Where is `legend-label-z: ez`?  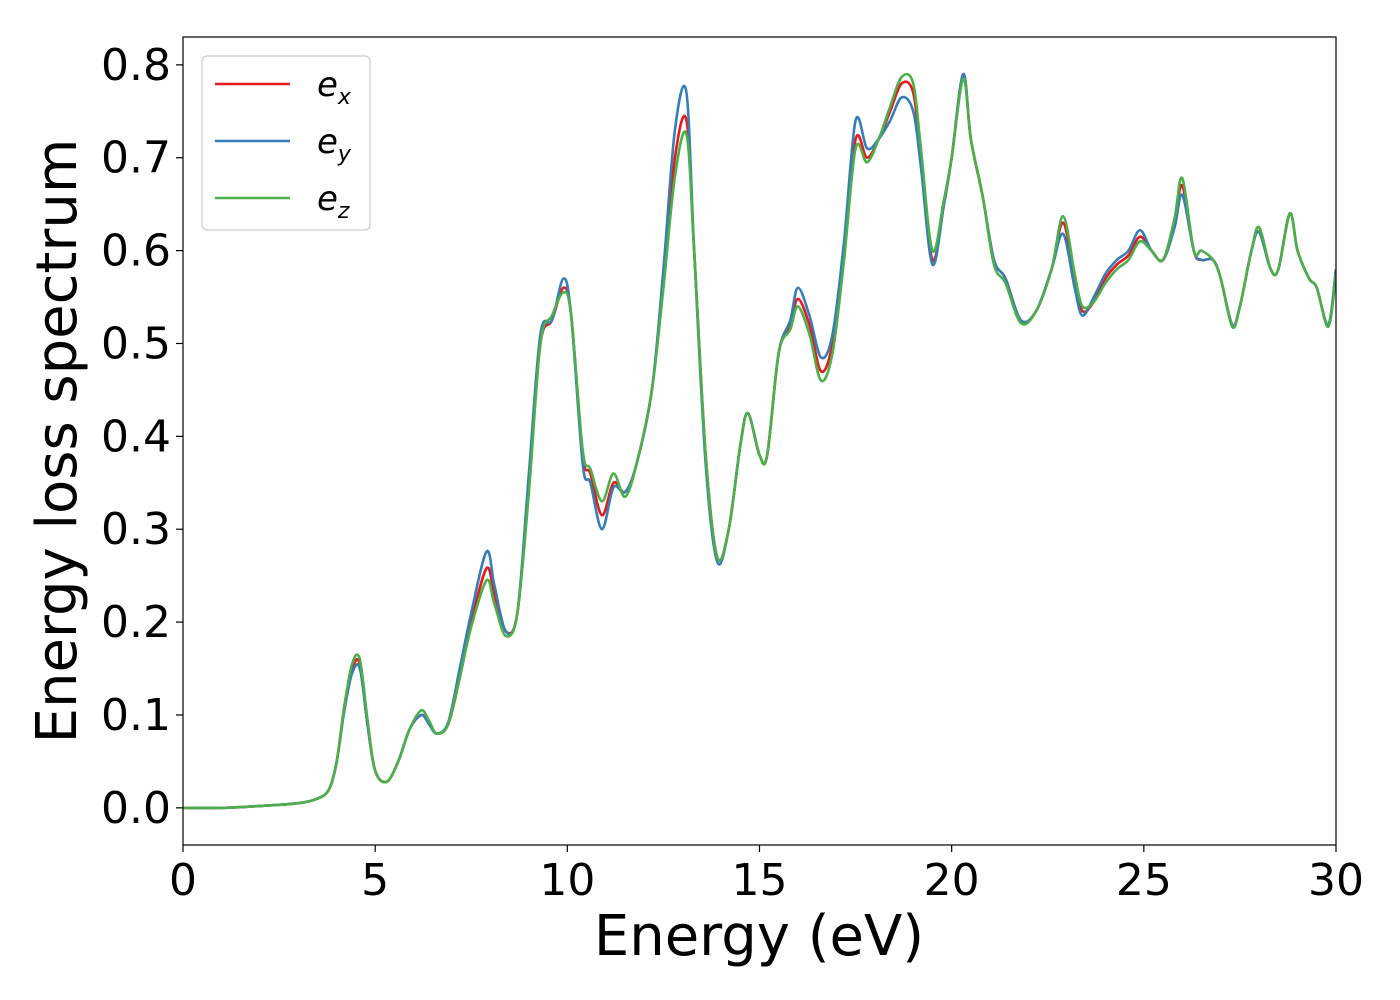 legend-label-z: ez is located at coordinates (333, 201).